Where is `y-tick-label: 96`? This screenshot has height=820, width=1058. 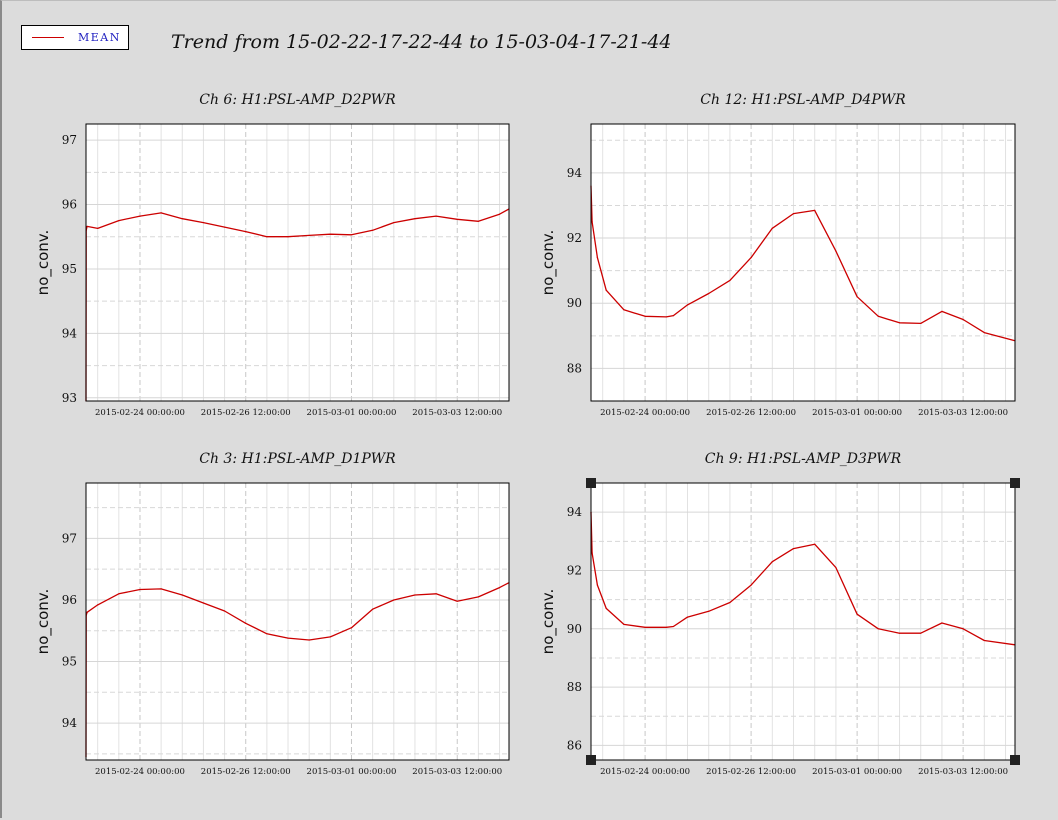
y-tick-label: 96 is located at coordinates (69, 205).